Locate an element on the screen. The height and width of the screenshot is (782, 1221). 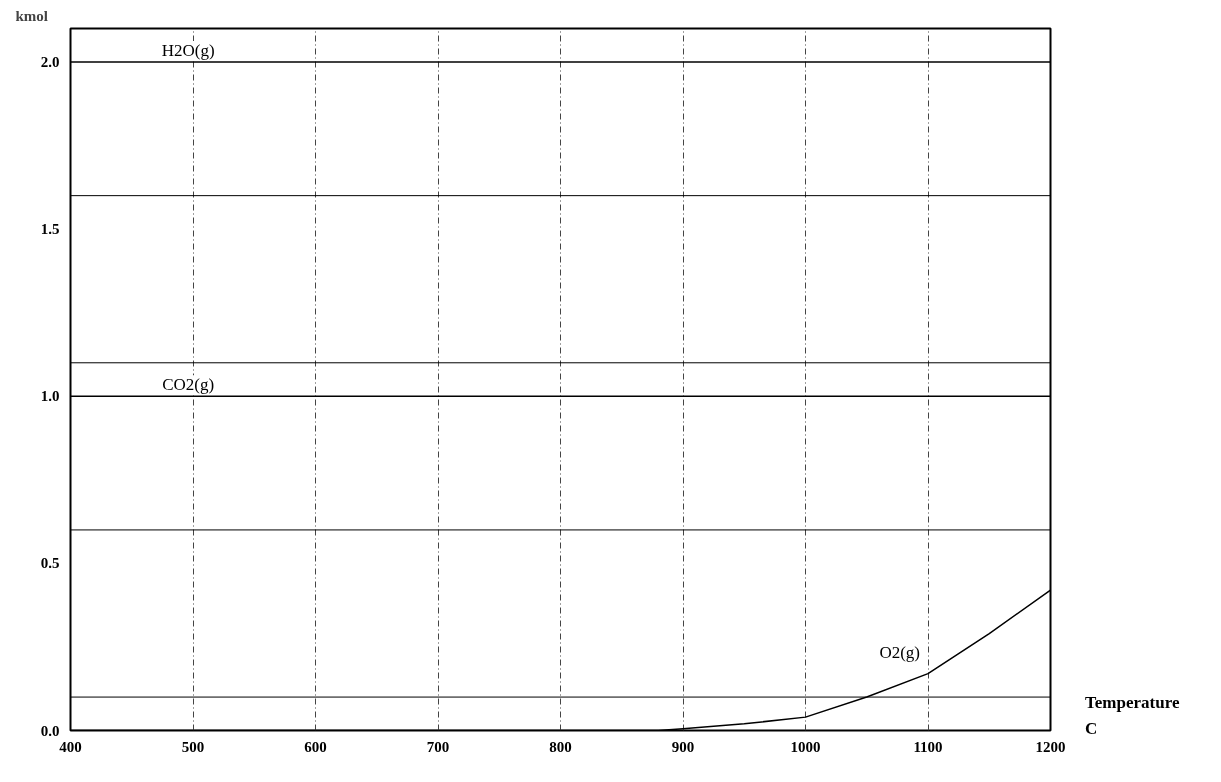
x-tick-label: 1000 is located at coordinates (805, 746).